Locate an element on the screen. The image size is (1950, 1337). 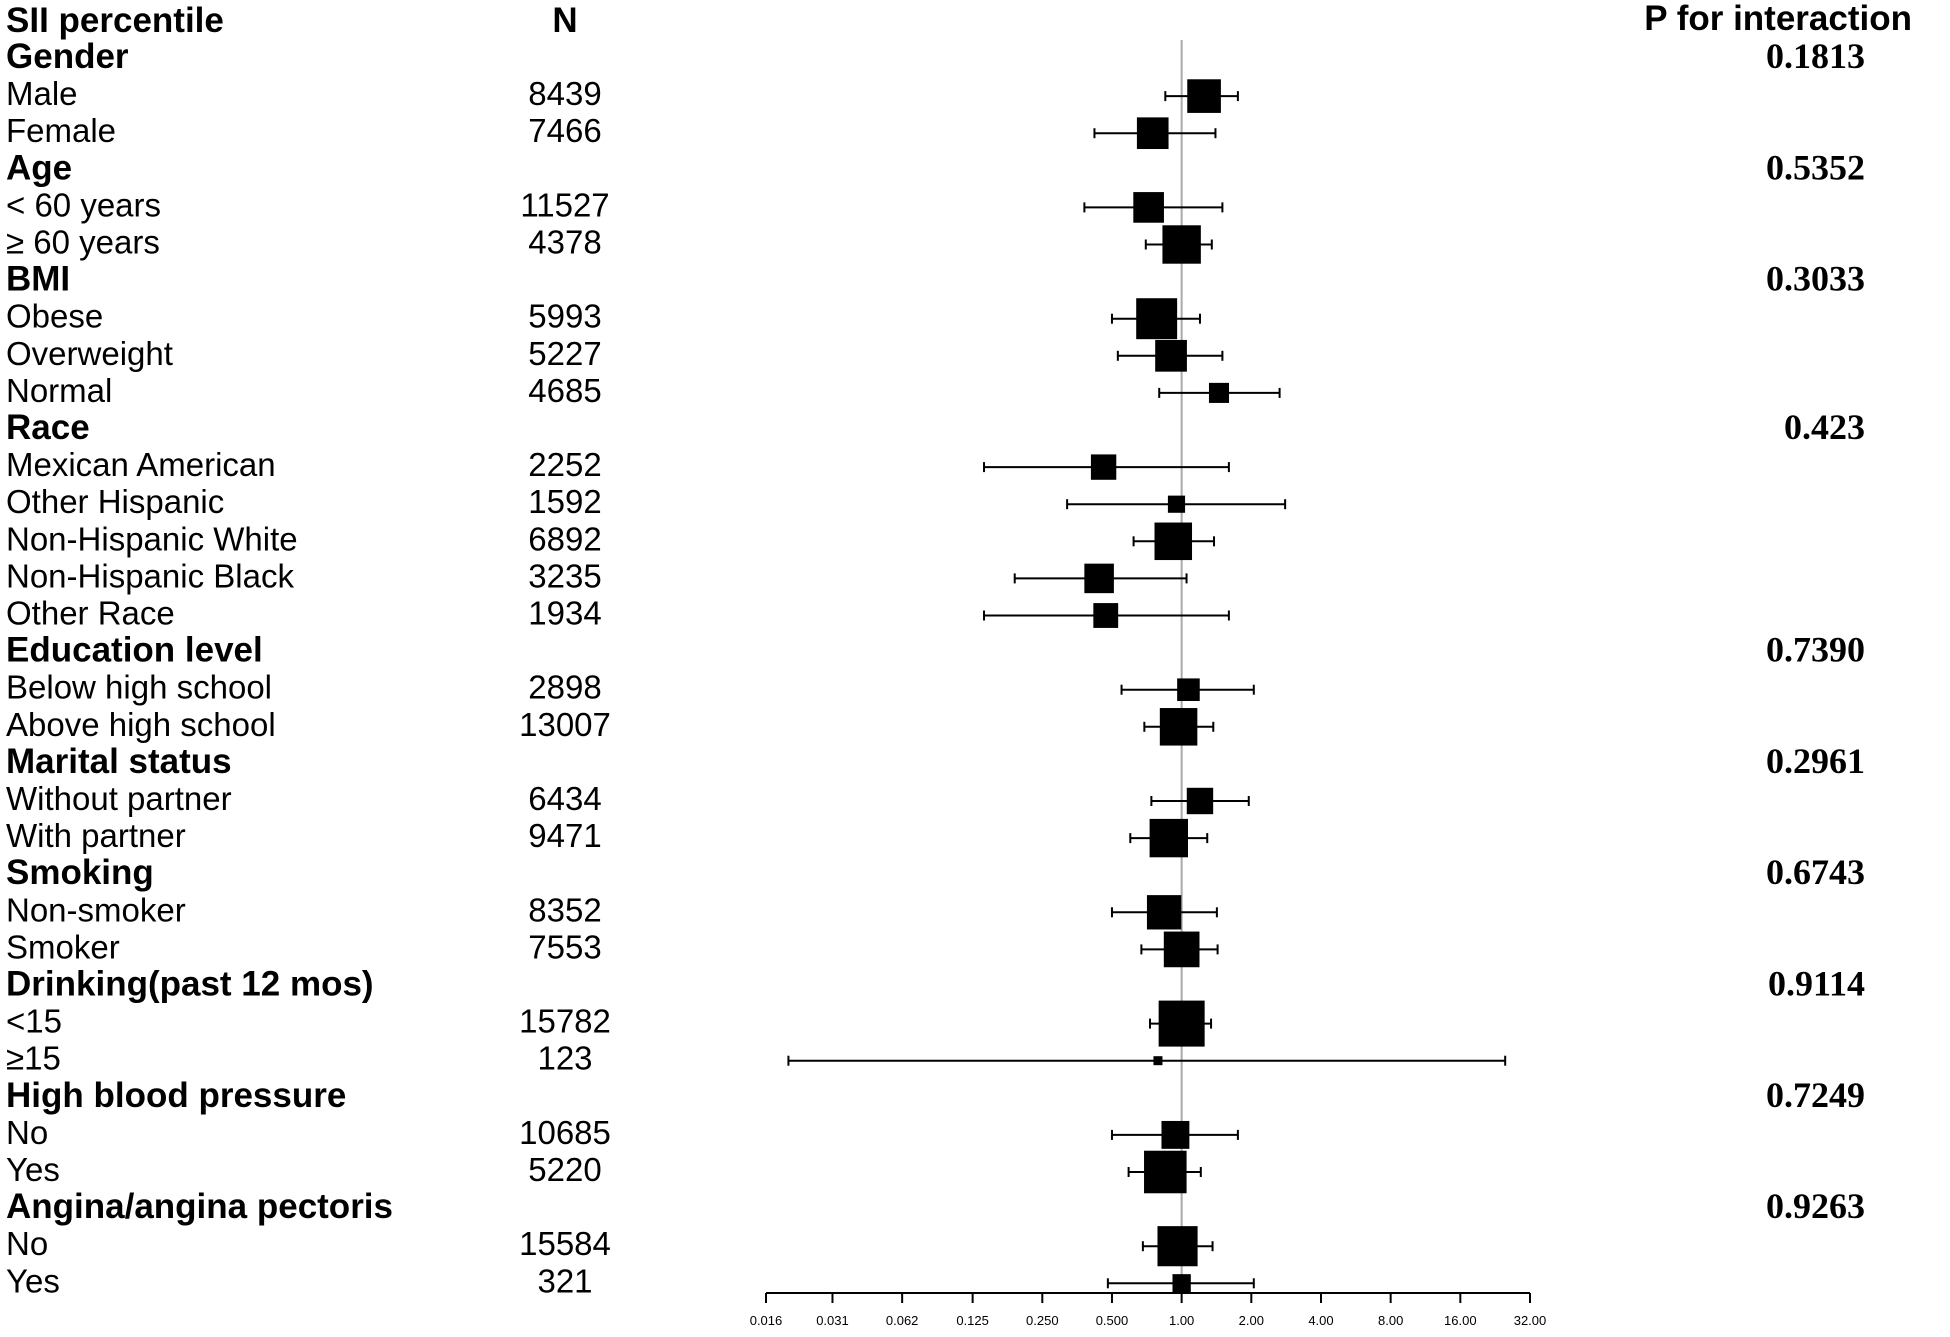
group-label: Marital status is located at coordinates (119, 761).